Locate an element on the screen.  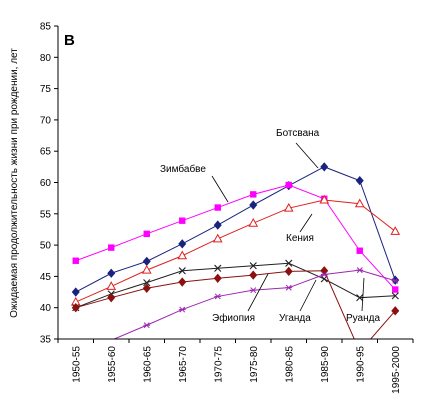
panel-label: B is located at coordinates (69, 40).